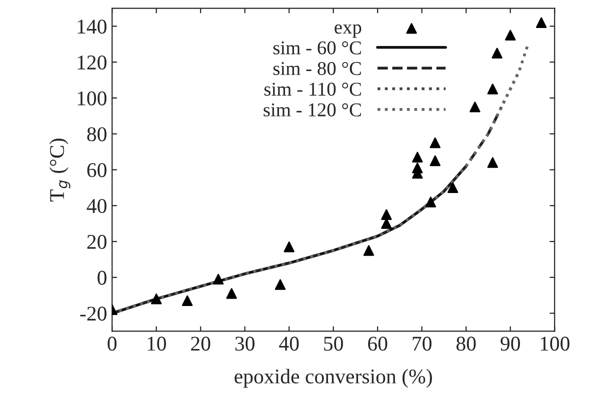  I want to click on x-tick-label: 90, so click(510, 343).